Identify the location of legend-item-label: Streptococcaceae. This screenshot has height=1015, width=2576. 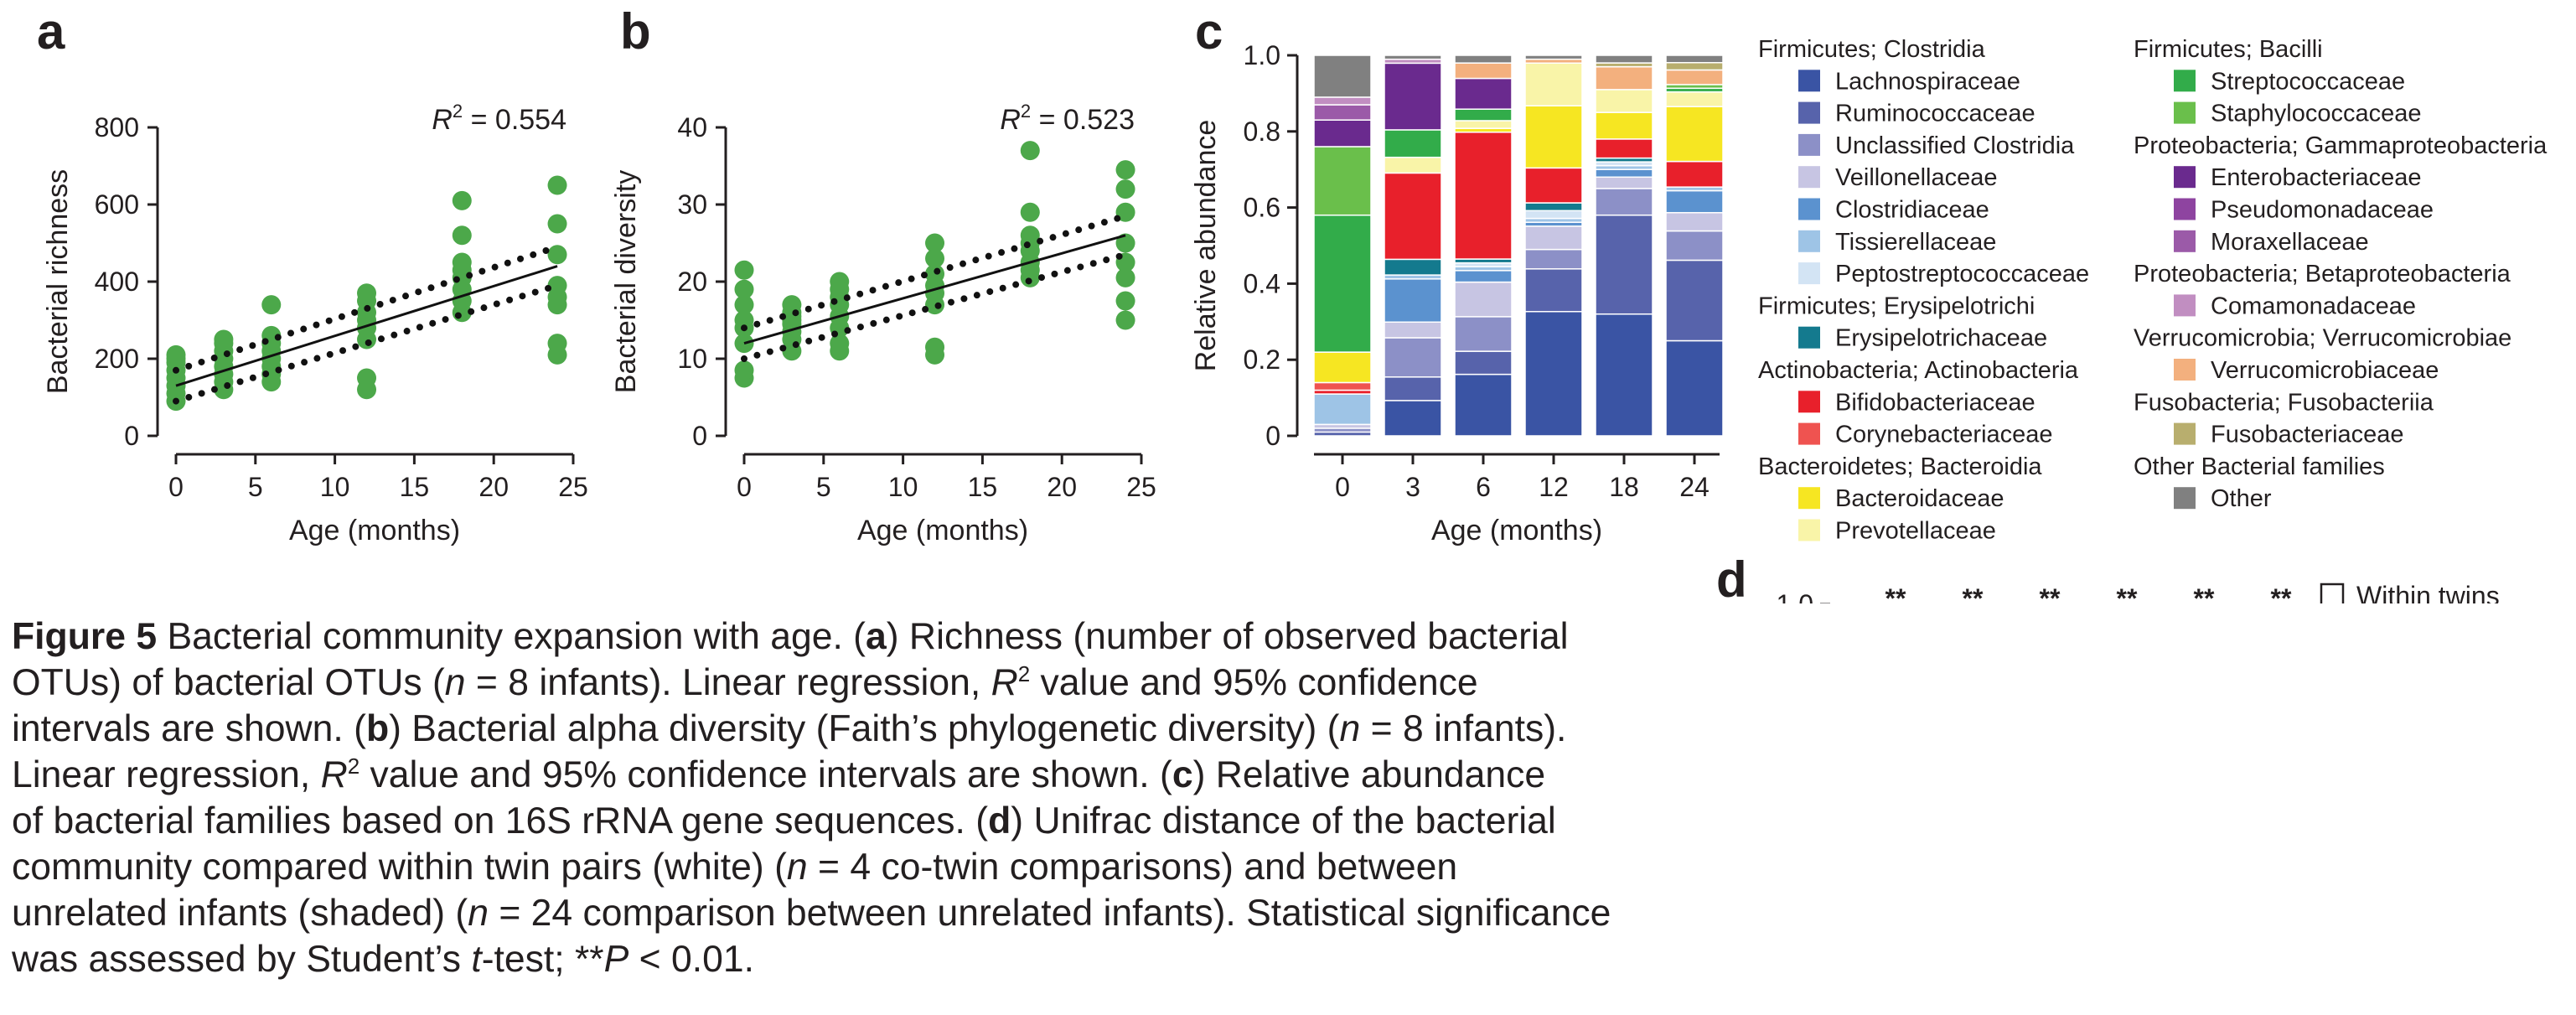
(2308, 81).